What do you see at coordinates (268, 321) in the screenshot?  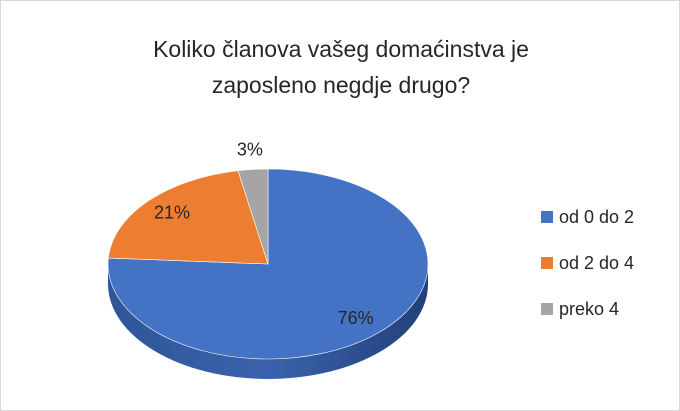 I see `pie-side` at bounding box center [268, 321].